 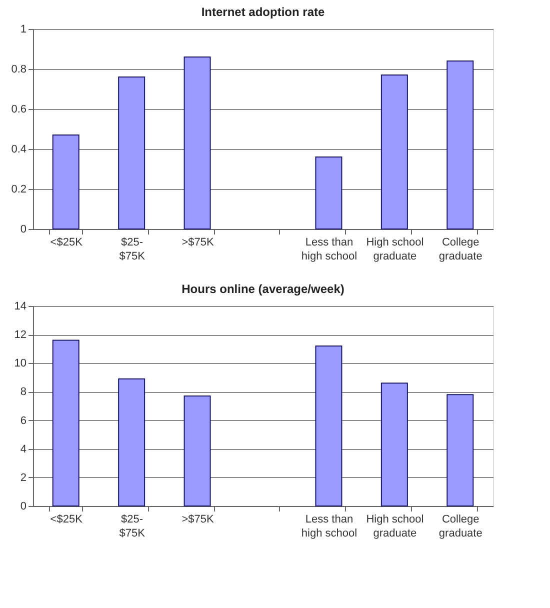 I want to click on y-tick-label: 10, so click(x=20, y=364).